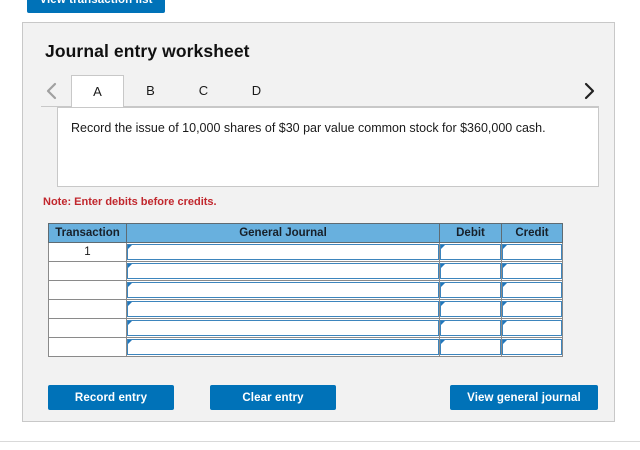 The width and height of the screenshot is (640, 450). Describe the element at coordinates (320, 7) in the screenshot. I see `top-toolbar: View transaction list` at that location.